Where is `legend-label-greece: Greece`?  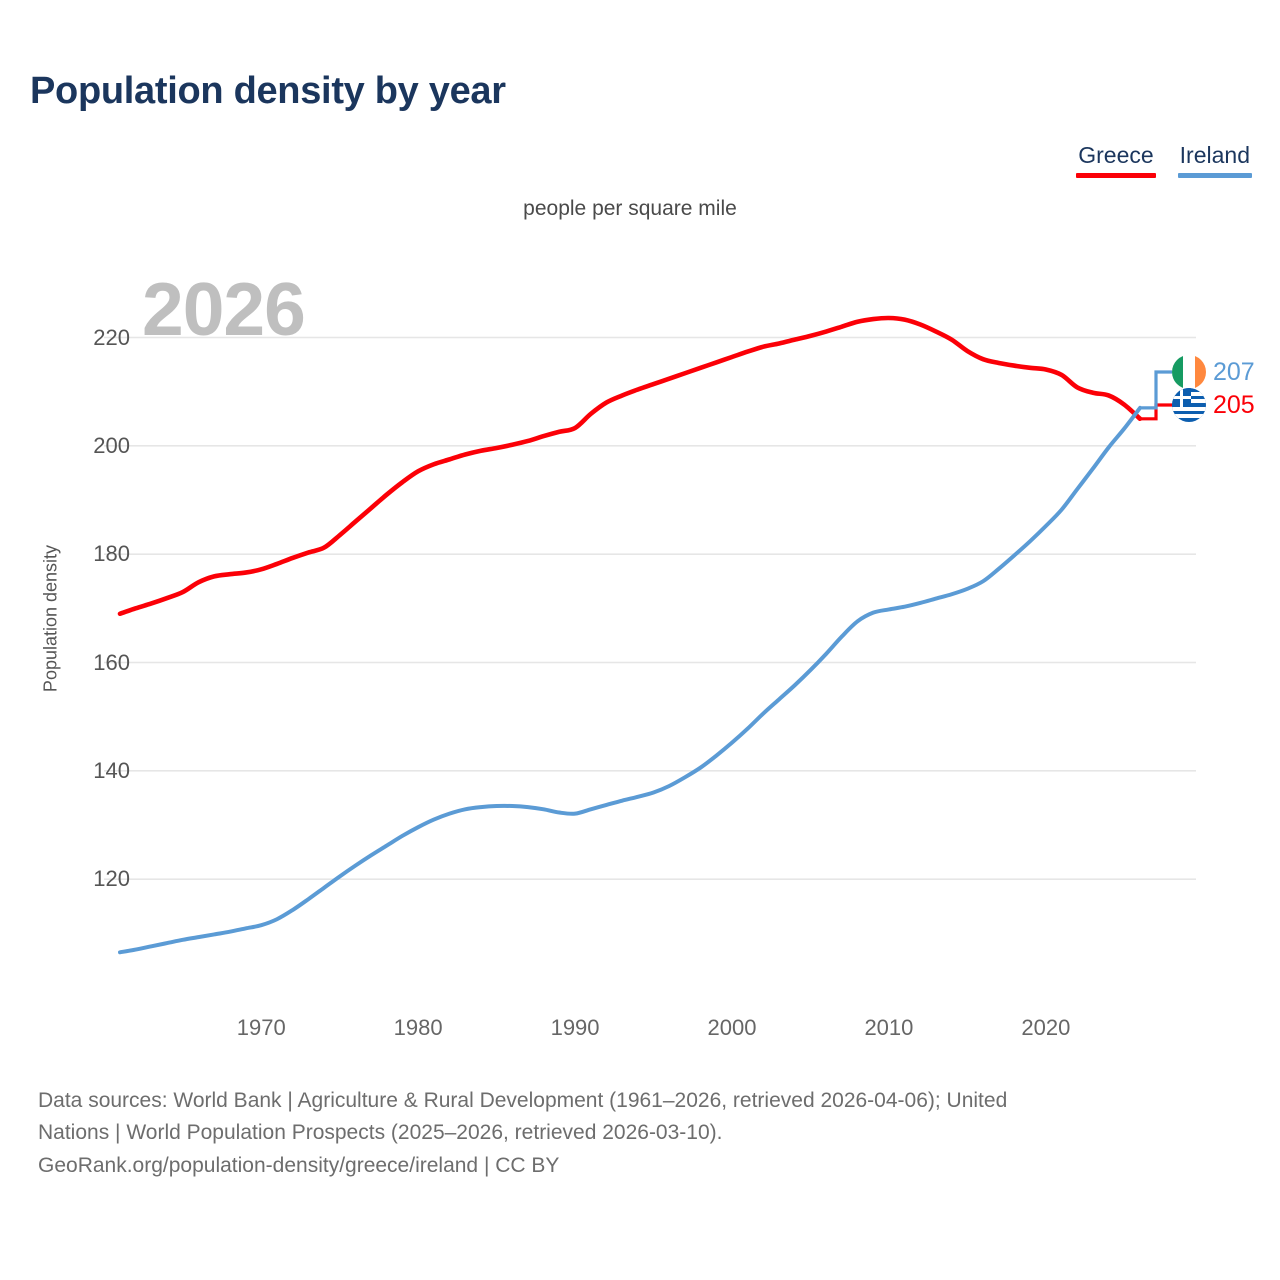
legend-label-greece: Greece is located at coordinates (1116, 155).